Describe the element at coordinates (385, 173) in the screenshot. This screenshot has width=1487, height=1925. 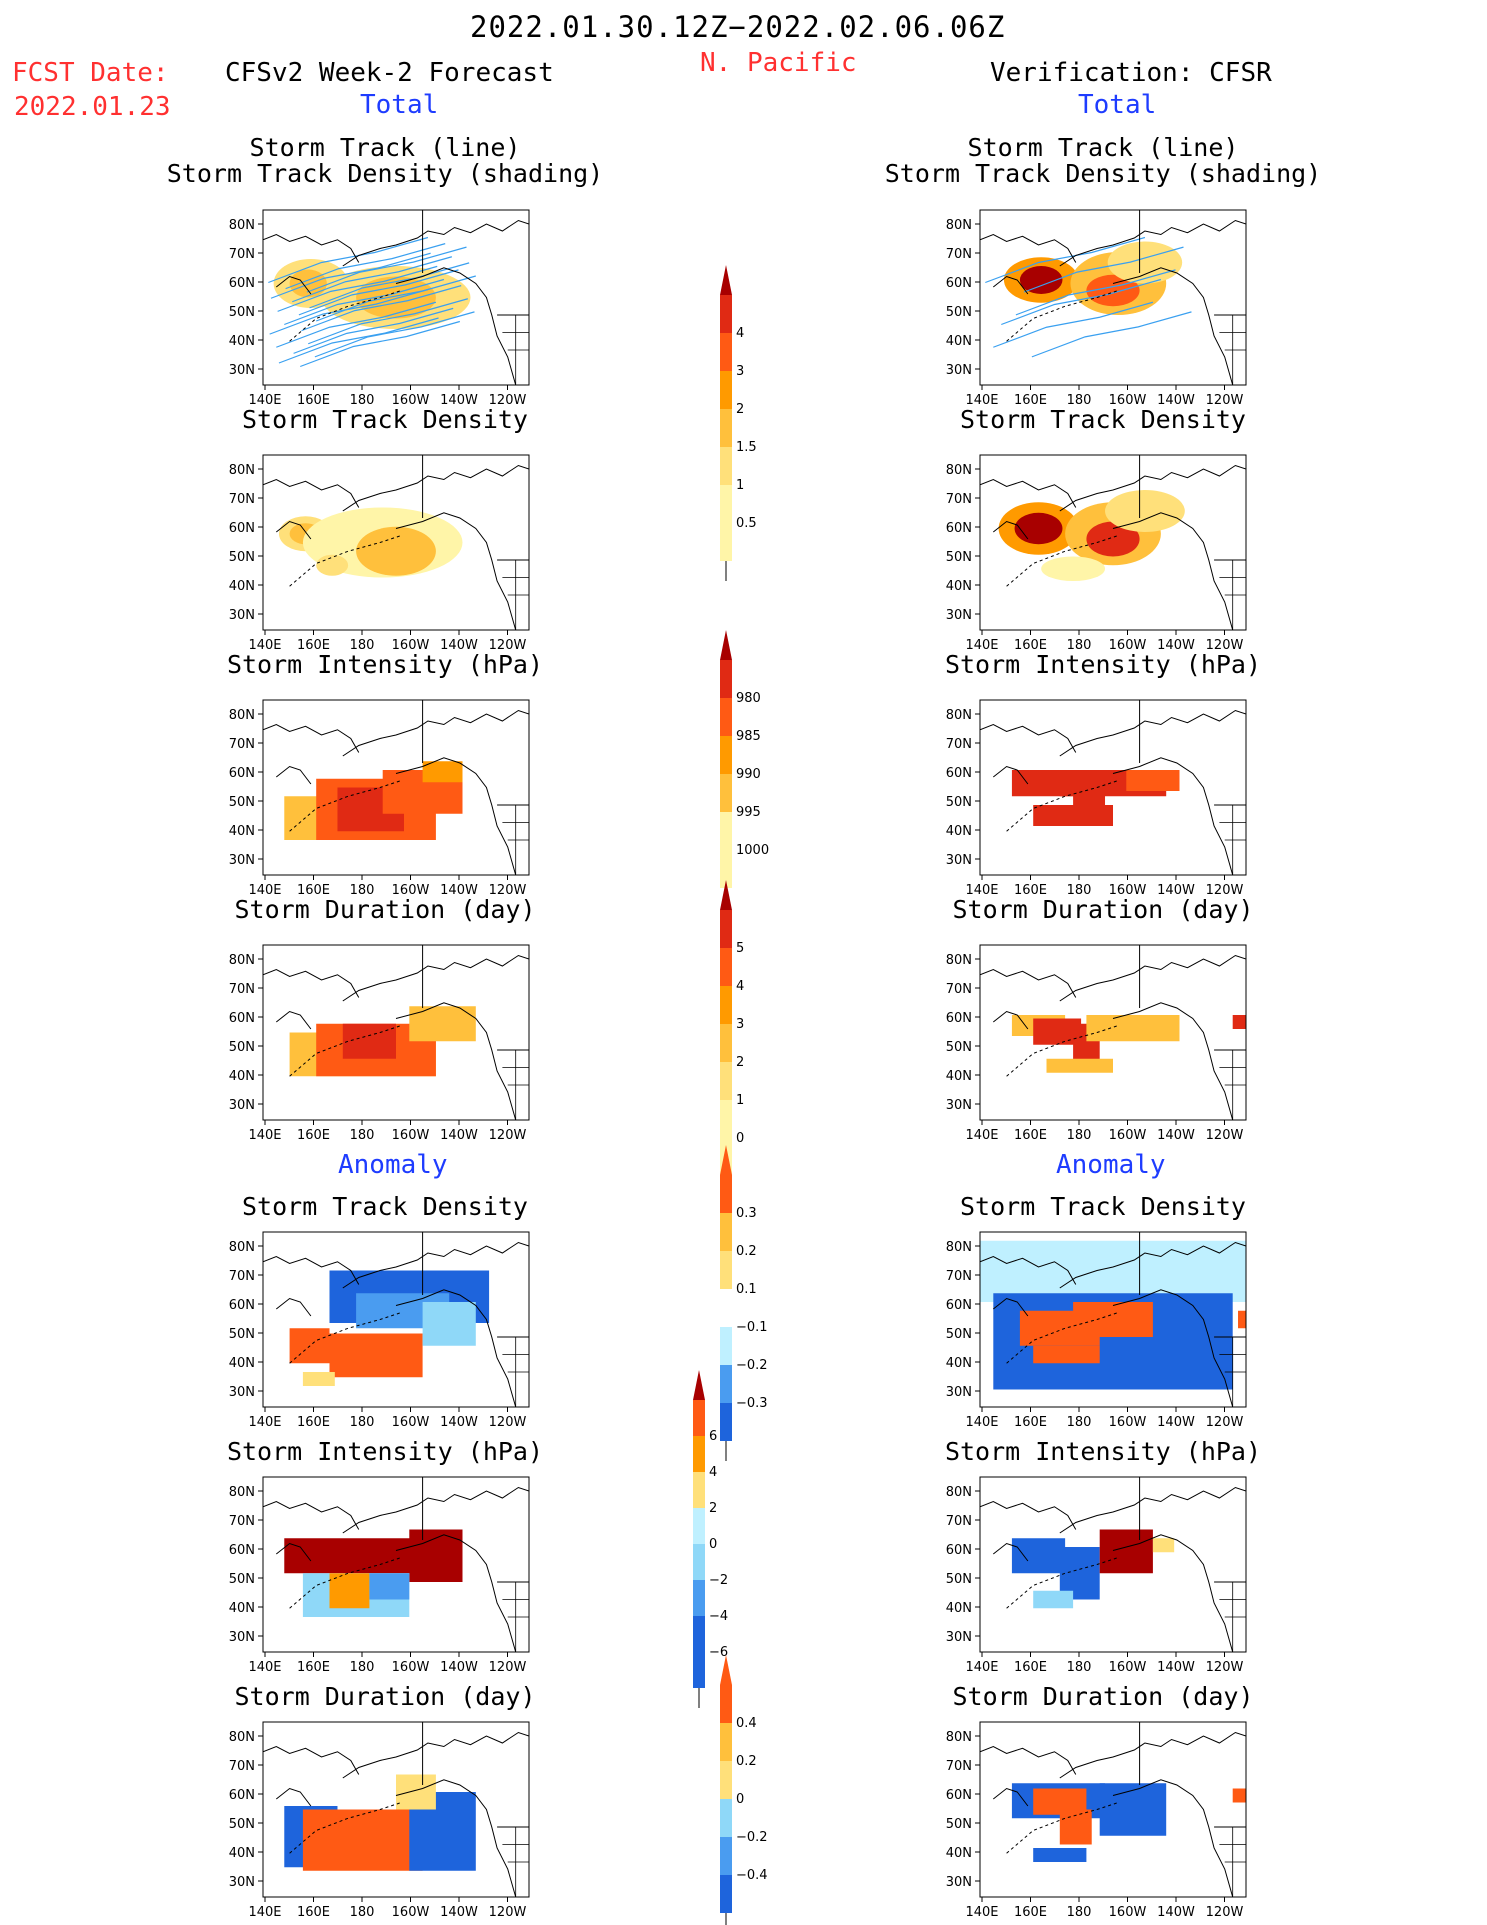
I see `panel-title-track-left-2: Storm Track Density (shading)` at that location.